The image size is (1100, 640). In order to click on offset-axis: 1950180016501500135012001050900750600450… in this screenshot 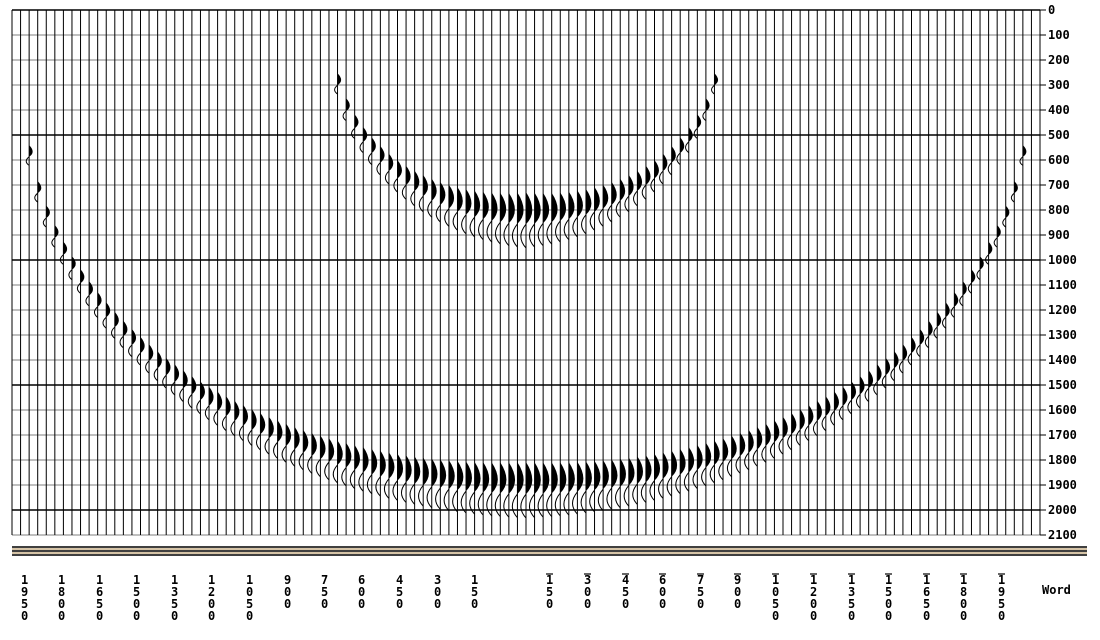, I will do `click(513, 598)`.